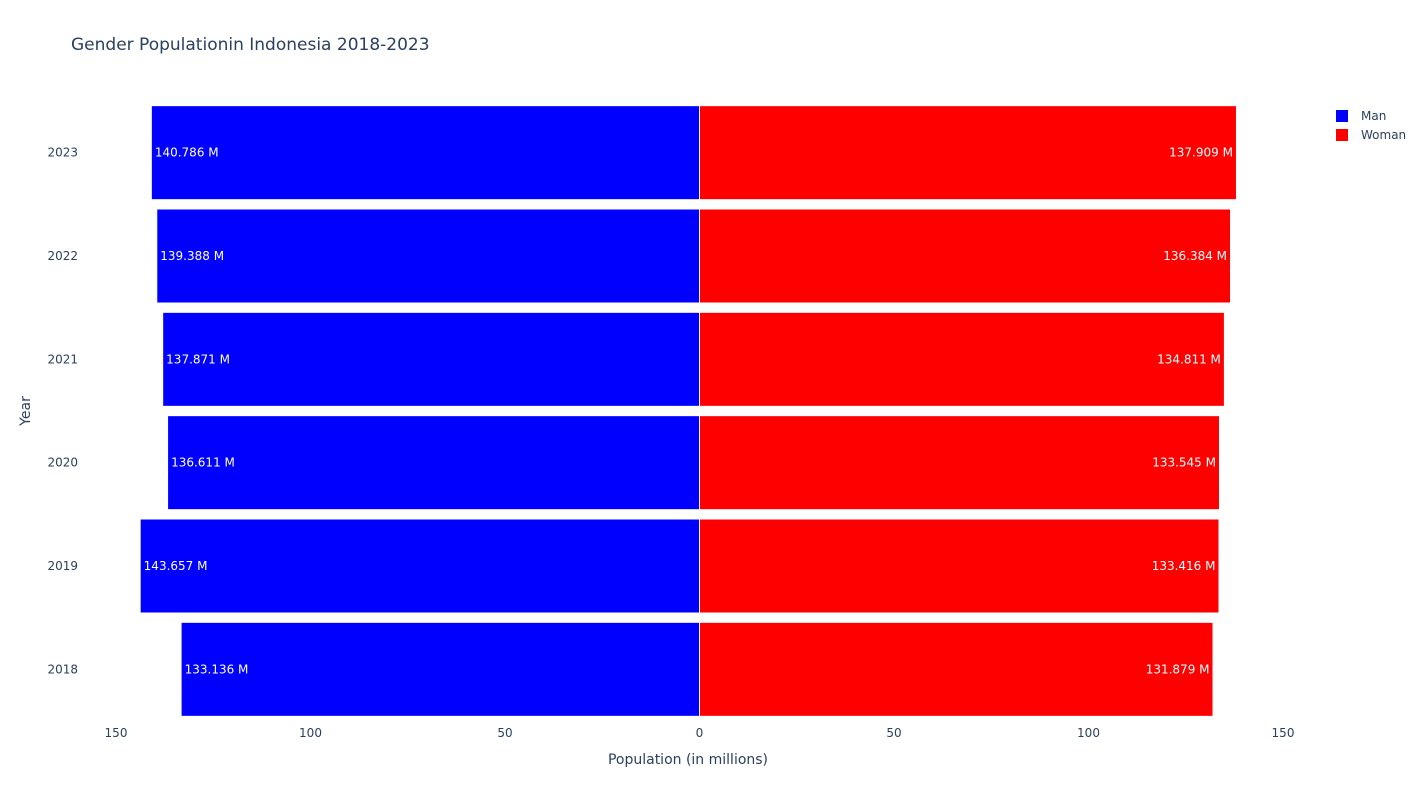 The width and height of the screenshot is (1424, 804). What do you see at coordinates (1383, 135) in the screenshot?
I see `legend-label-woman: Woman` at bounding box center [1383, 135].